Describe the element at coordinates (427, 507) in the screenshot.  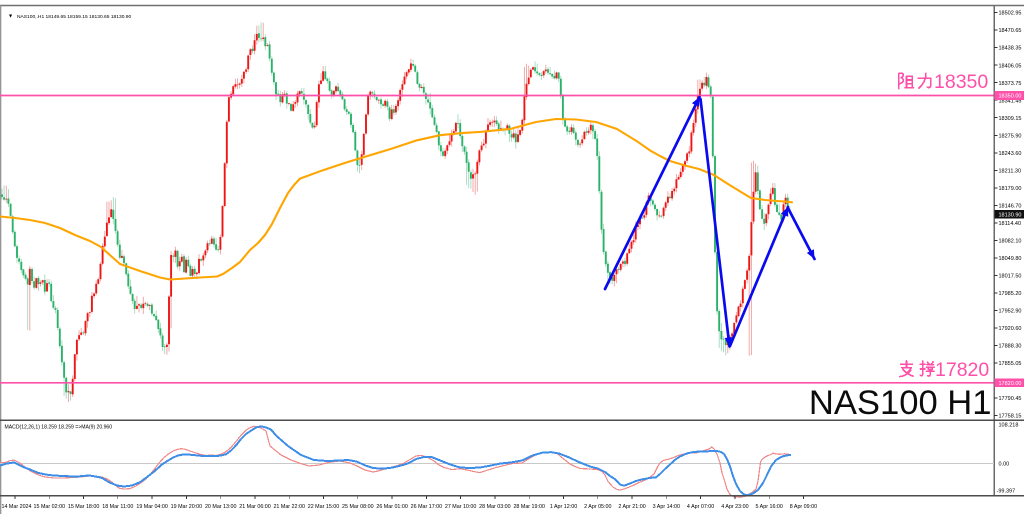
I see `svg-text: 26 Mar 17:00` at that location.